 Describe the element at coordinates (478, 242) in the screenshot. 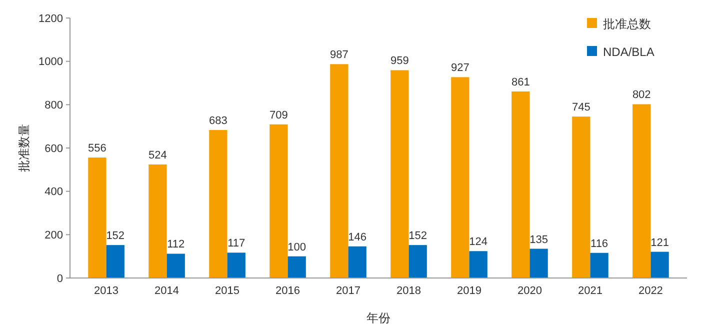

I see `data-label: 124` at that location.